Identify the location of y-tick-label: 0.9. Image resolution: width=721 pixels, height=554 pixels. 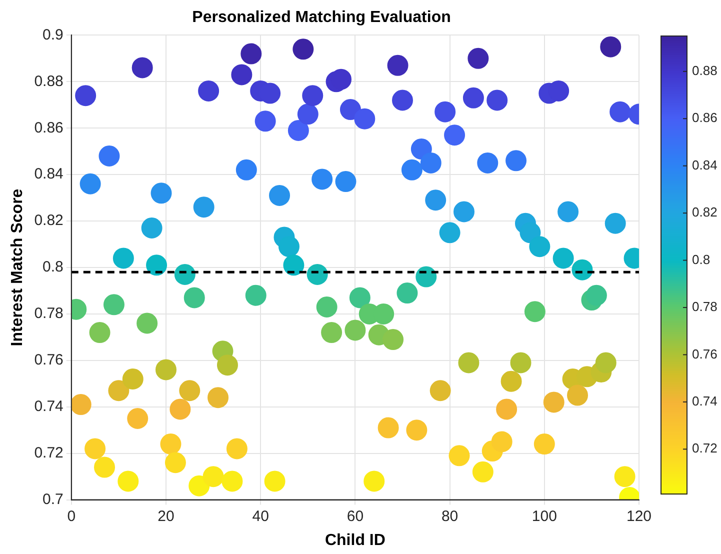
(53, 35).